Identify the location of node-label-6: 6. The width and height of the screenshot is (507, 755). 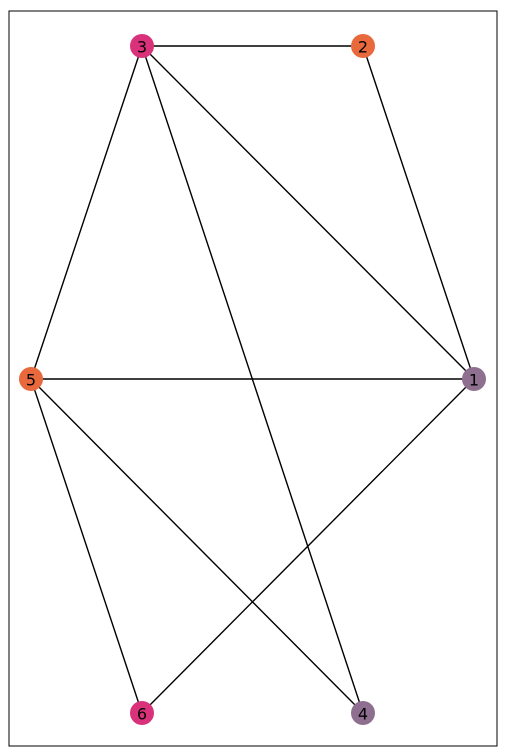
(142, 714).